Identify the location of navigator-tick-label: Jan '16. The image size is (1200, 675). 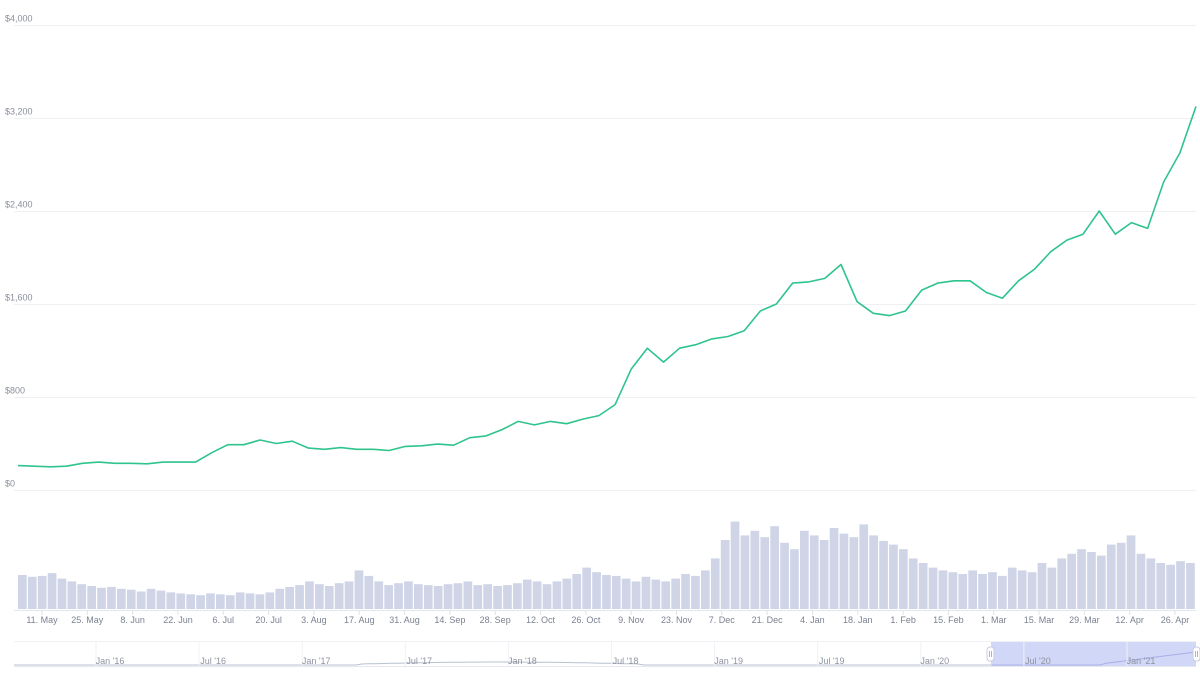
(110, 661).